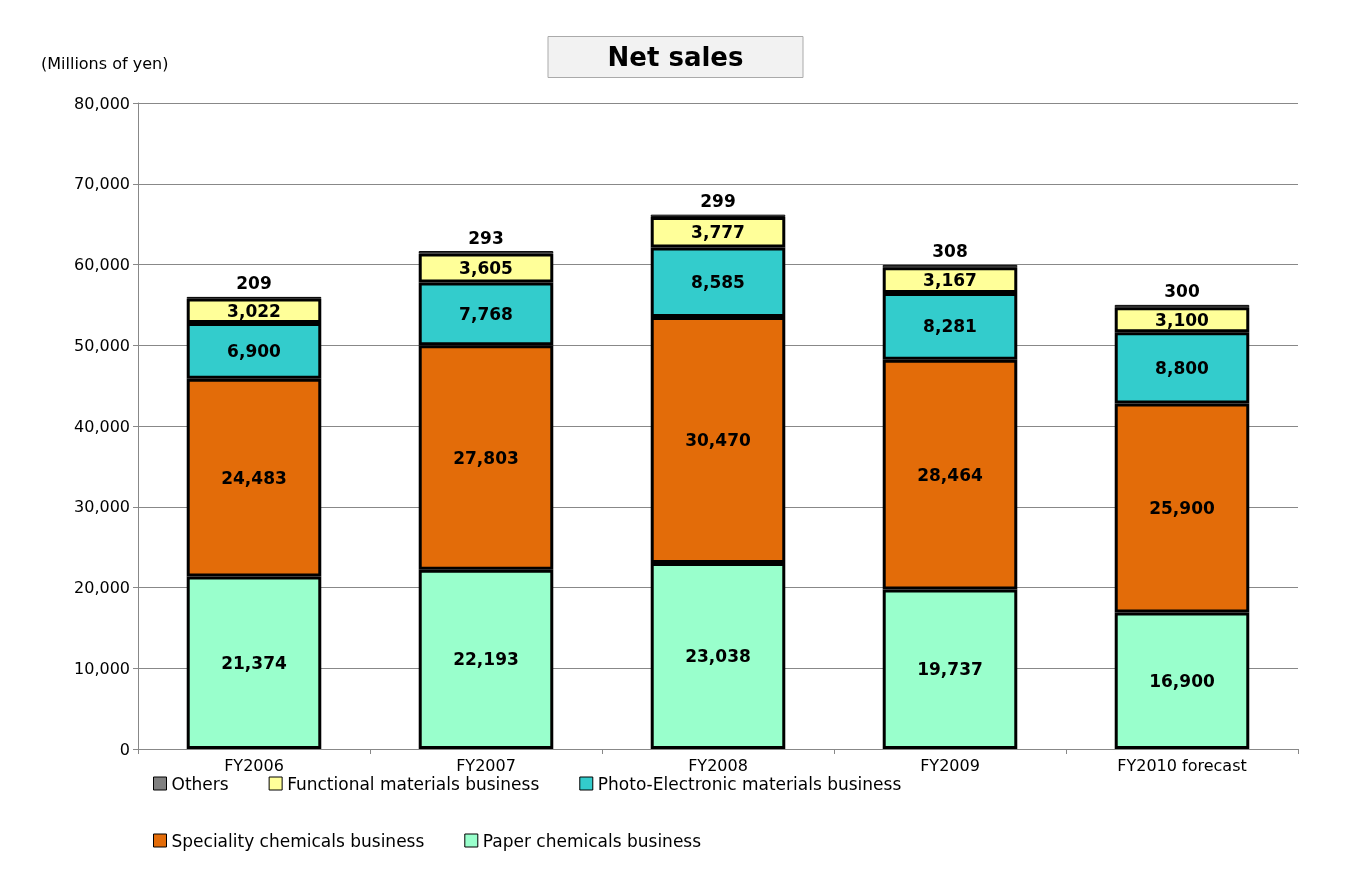  I want to click on legend-label: Functional materials business, so click(413, 783).